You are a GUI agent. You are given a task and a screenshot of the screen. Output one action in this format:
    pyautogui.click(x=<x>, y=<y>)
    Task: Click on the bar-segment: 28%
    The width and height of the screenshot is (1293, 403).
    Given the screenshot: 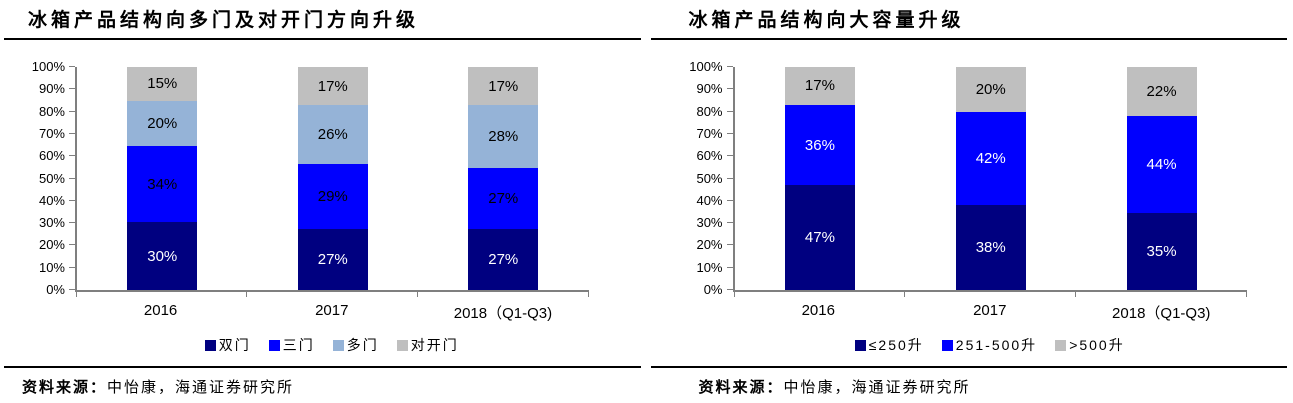 What is the action you would take?
    pyautogui.click(x=503, y=137)
    